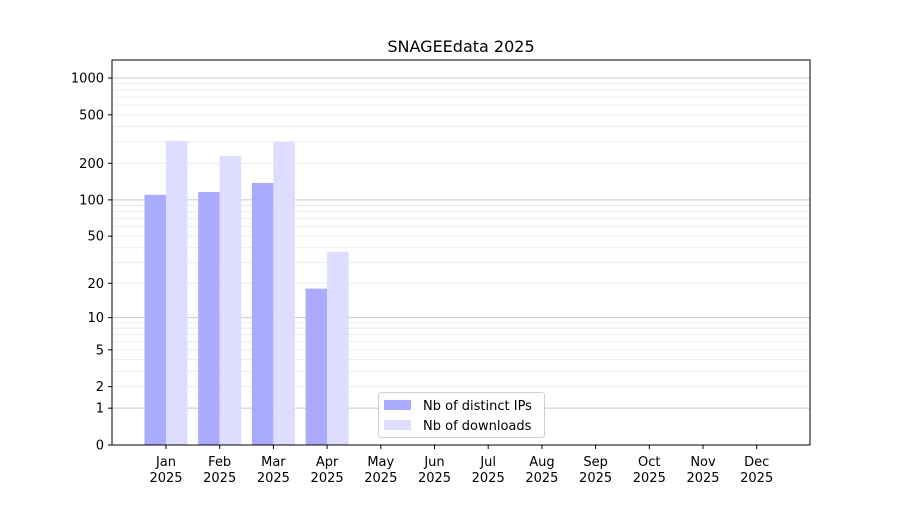  Describe the element at coordinates (100, 409) in the screenshot. I see `y-tick-label: 1` at that location.